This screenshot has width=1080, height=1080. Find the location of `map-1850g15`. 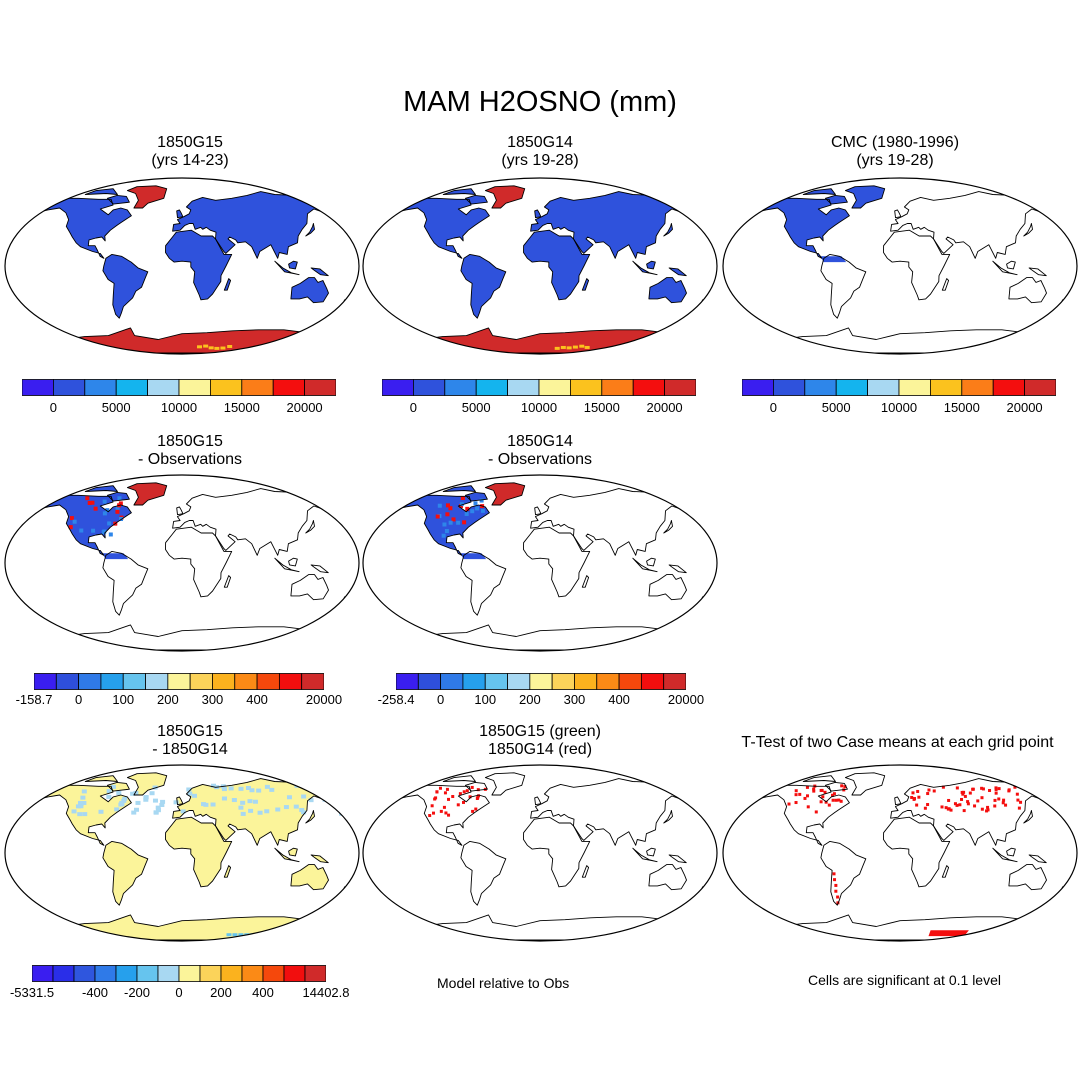

map-1850g15 is located at coordinates (182, 266).